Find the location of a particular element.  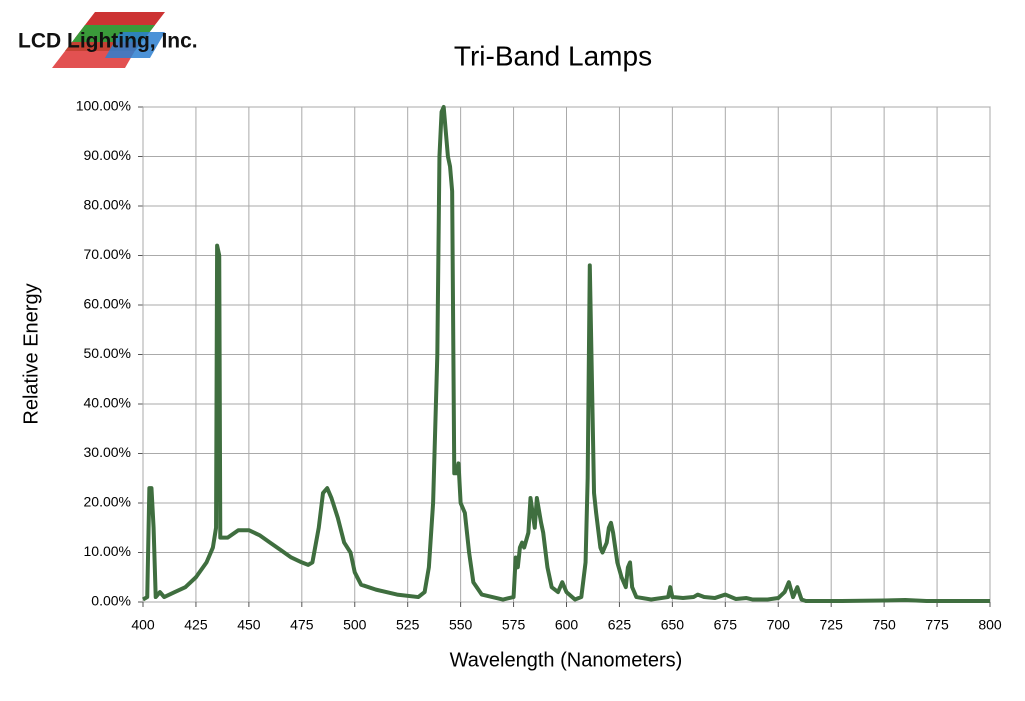

x-tick-label: 675 is located at coordinates (726, 625).